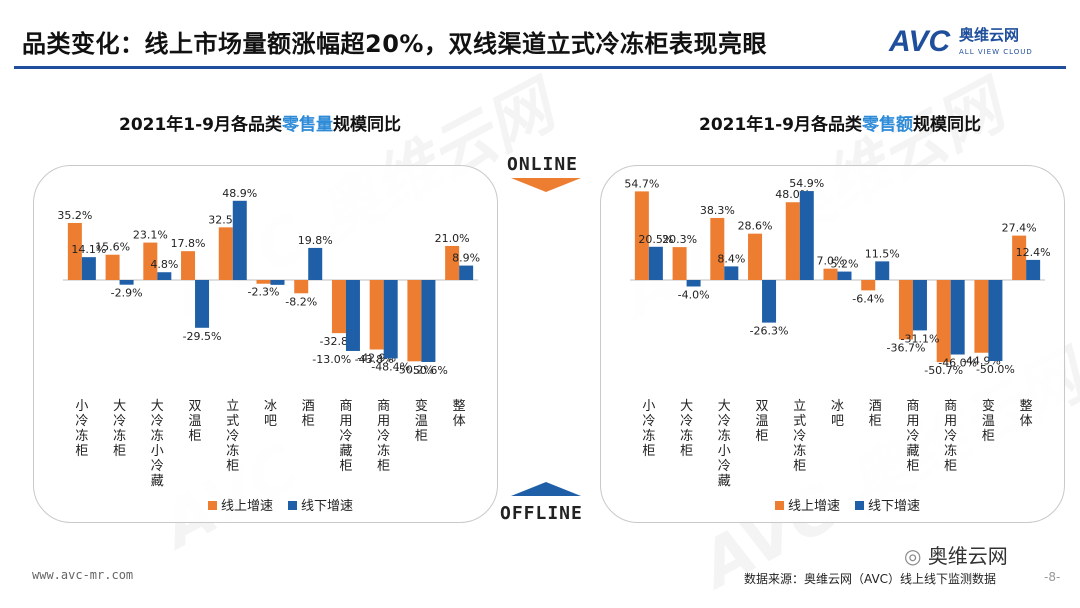 The width and height of the screenshot is (1080, 608). What do you see at coordinates (239, 193) in the screenshot?
I see `data-label: 48.9%` at bounding box center [239, 193].